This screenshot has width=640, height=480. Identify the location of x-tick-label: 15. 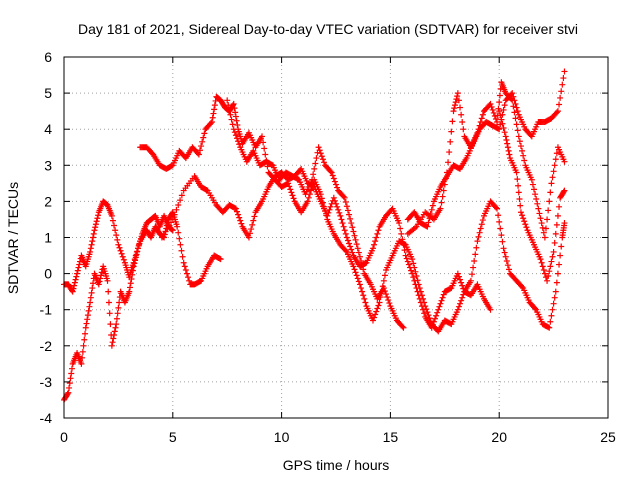
(391, 437).